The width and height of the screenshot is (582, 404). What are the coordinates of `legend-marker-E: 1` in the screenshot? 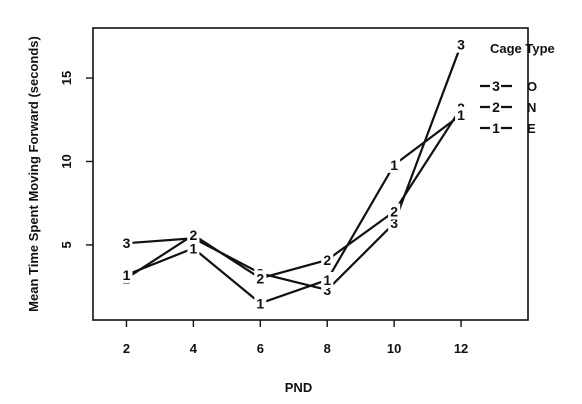 It's located at (496, 128).